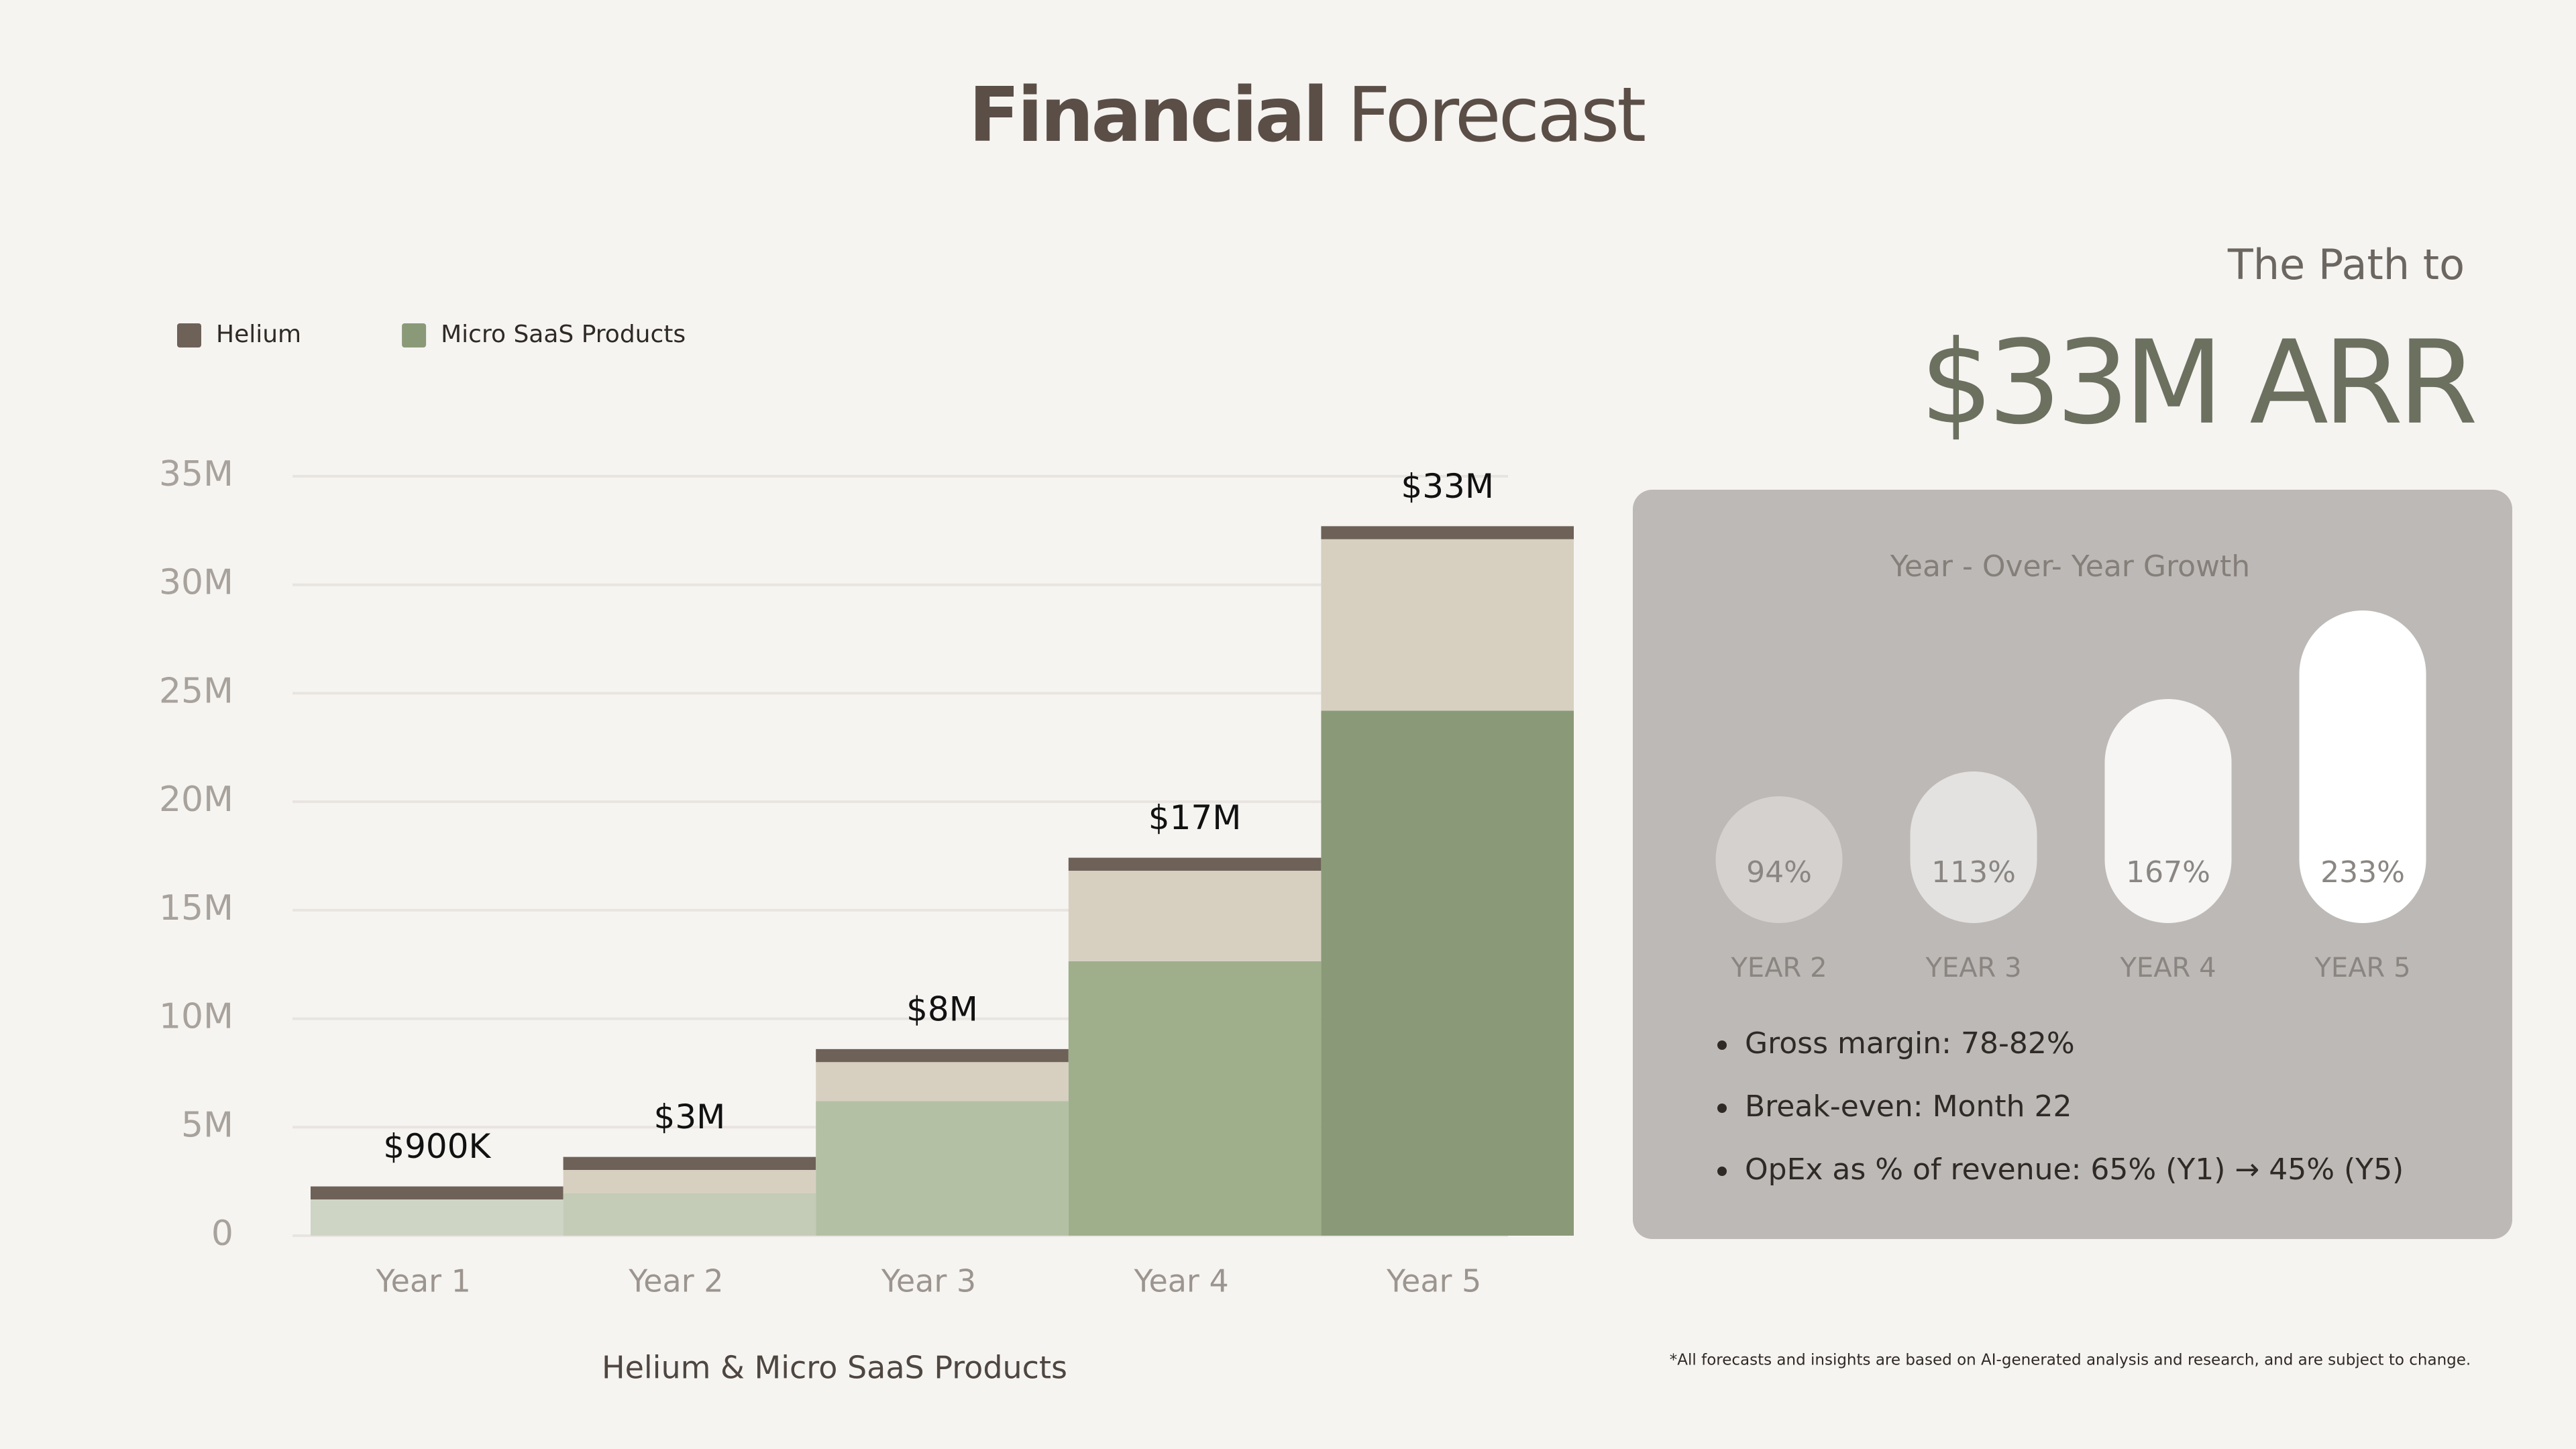 The height and width of the screenshot is (1449, 2576). What do you see at coordinates (196, 908) in the screenshot?
I see `y-tick-label: 15M` at bounding box center [196, 908].